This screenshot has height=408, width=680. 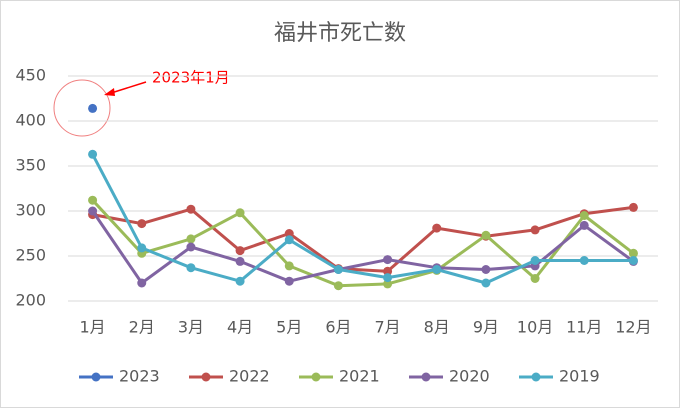 What do you see at coordinates (30, 120) in the screenshot?
I see `y-tick-label: 400` at bounding box center [30, 120].